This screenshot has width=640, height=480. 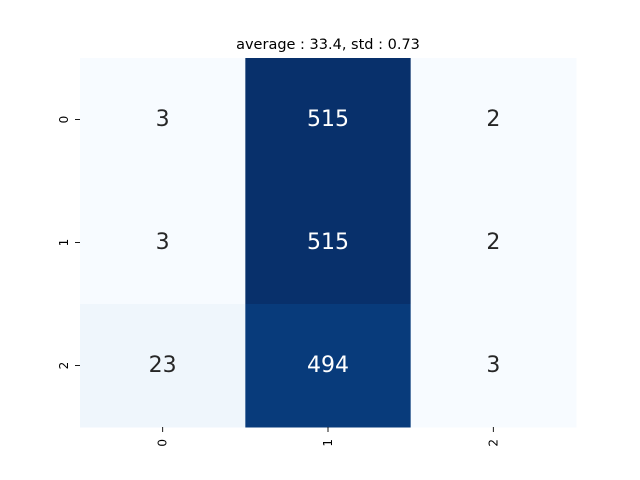 I want to click on cell-value-label-0-0: 3, so click(x=163, y=119).